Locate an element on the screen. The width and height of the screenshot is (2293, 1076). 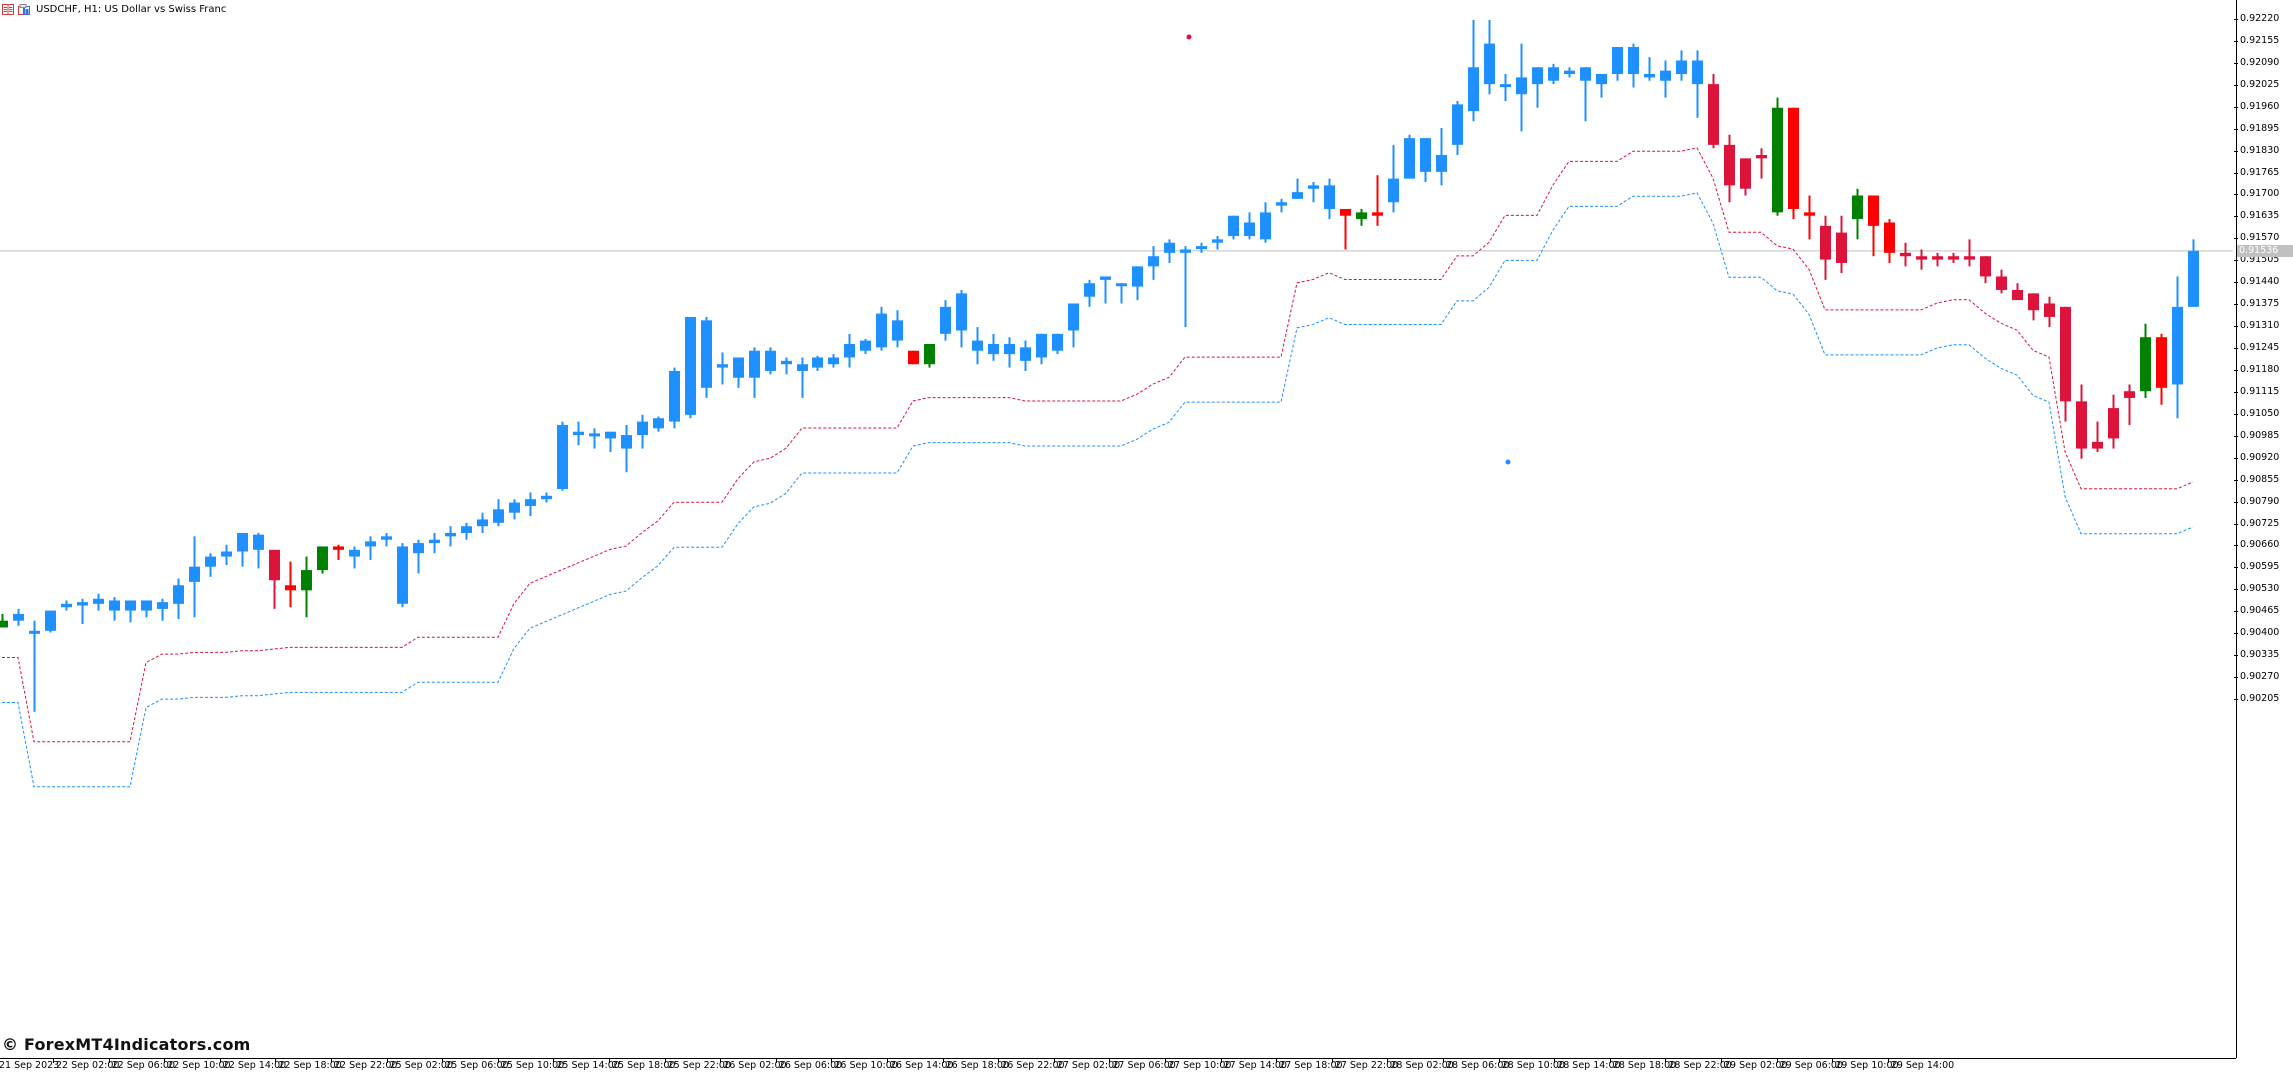
chart-window-icon is located at coordinates (24, 9).